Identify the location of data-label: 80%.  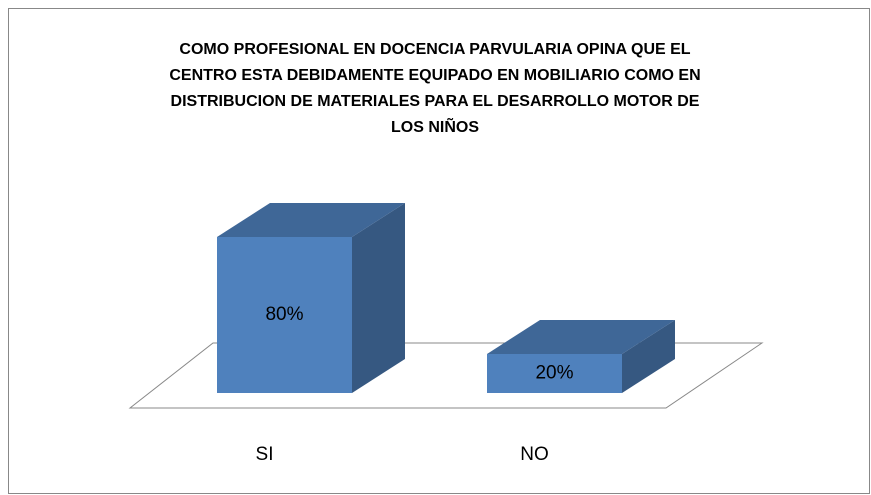
(284, 314).